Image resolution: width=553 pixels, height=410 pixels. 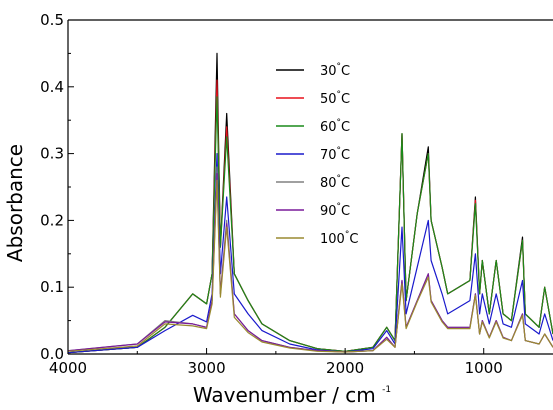 I want to click on y-tick-label-2: 0.2, so click(x=52, y=220).